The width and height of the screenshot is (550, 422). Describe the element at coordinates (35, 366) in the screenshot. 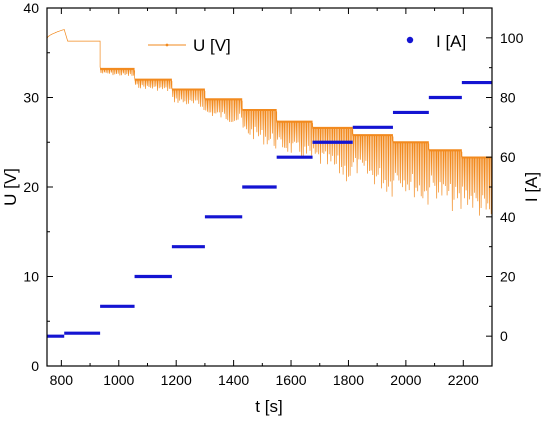

I see `y-left-tick-label: 0` at that location.